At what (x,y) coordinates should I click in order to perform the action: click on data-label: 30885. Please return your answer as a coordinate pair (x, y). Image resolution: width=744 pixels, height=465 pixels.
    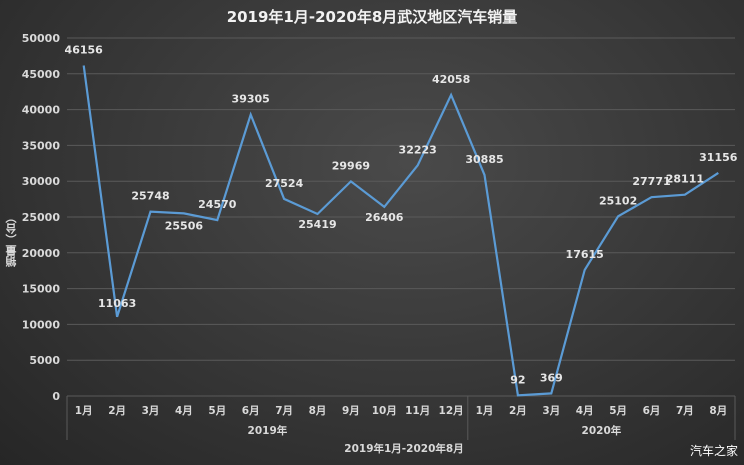
    Looking at the image, I should click on (484, 159).